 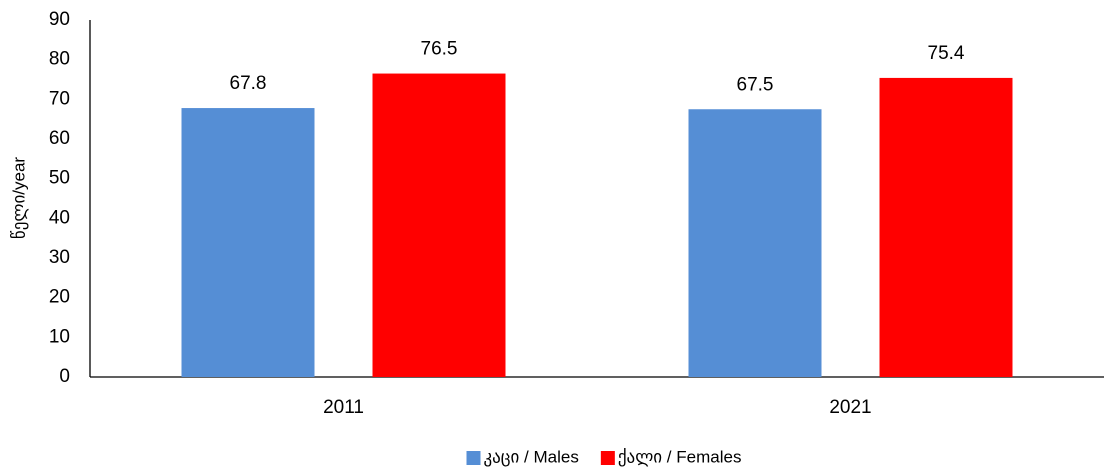 What do you see at coordinates (248, 83) in the screenshot?
I see `data-label: 67.8` at bounding box center [248, 83].